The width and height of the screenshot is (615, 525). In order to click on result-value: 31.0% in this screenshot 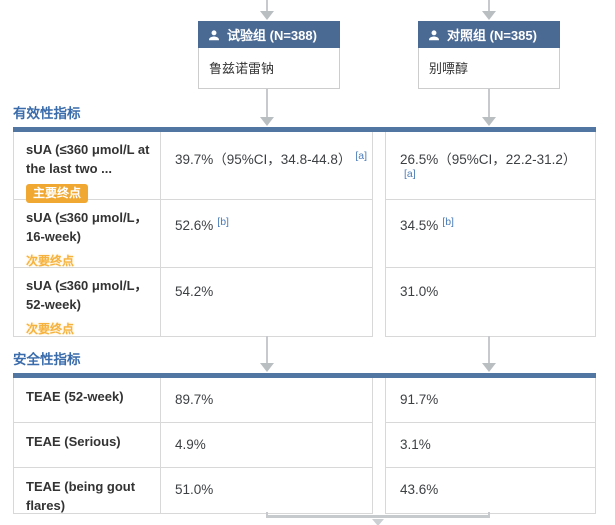, I will do `click(419, 291)`.